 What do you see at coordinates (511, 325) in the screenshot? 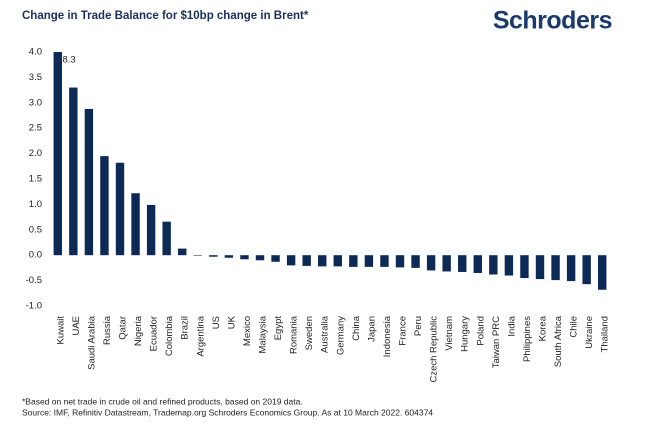
I see `x-tick-label: India` at bounding box center [511, 325].